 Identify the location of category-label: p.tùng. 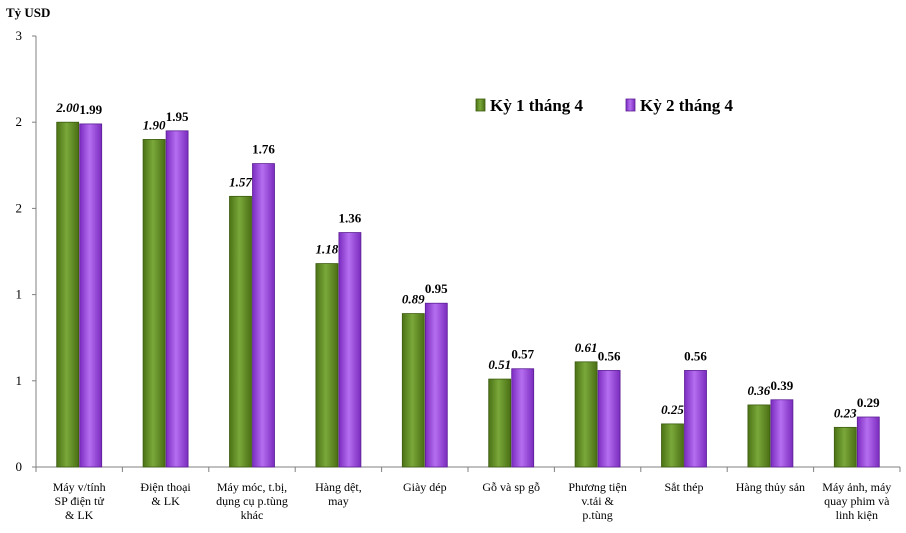
(597, 515).